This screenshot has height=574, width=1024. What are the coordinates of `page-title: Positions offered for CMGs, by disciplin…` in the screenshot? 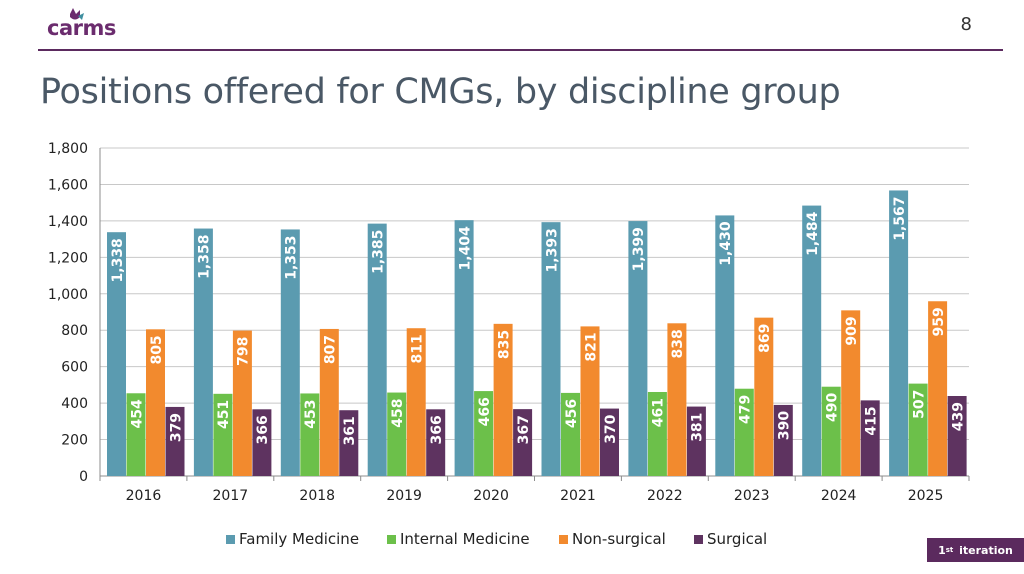 It's located at (440, 92).